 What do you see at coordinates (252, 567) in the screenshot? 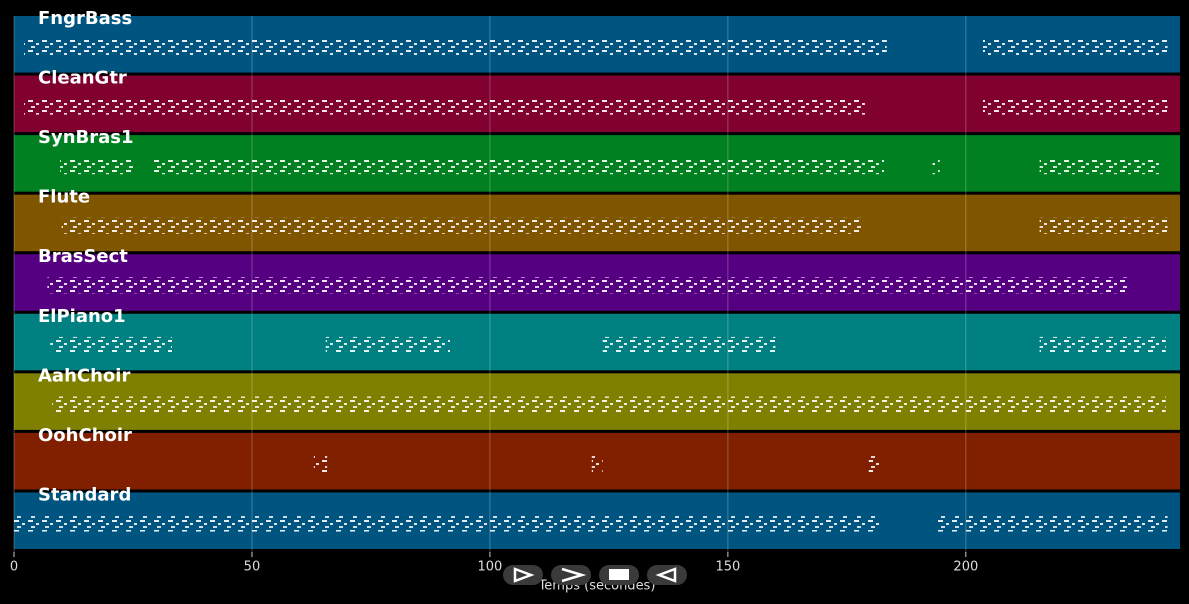
I see `x-tick-label: 50` at bounding box center [252, 567].